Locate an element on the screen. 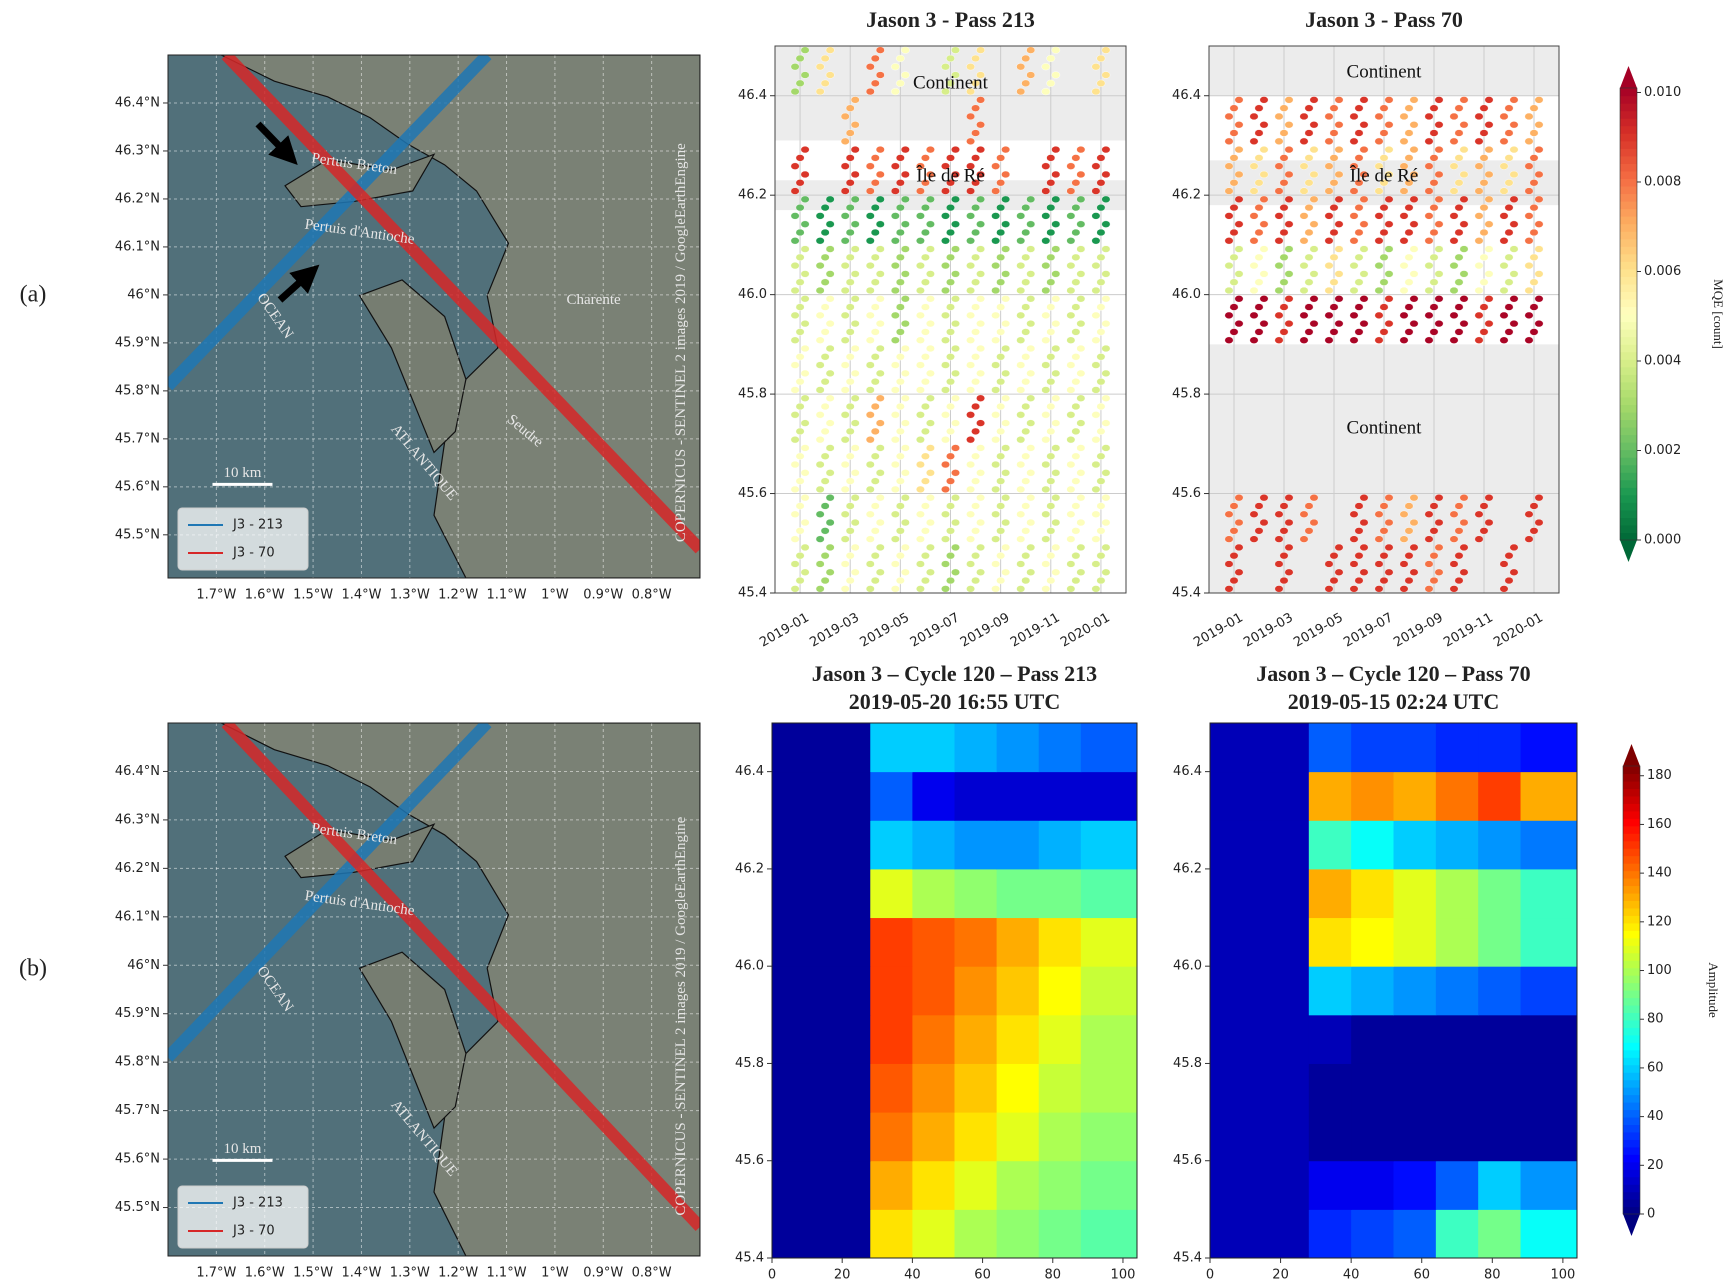  island is located at coordinates (412, 366).